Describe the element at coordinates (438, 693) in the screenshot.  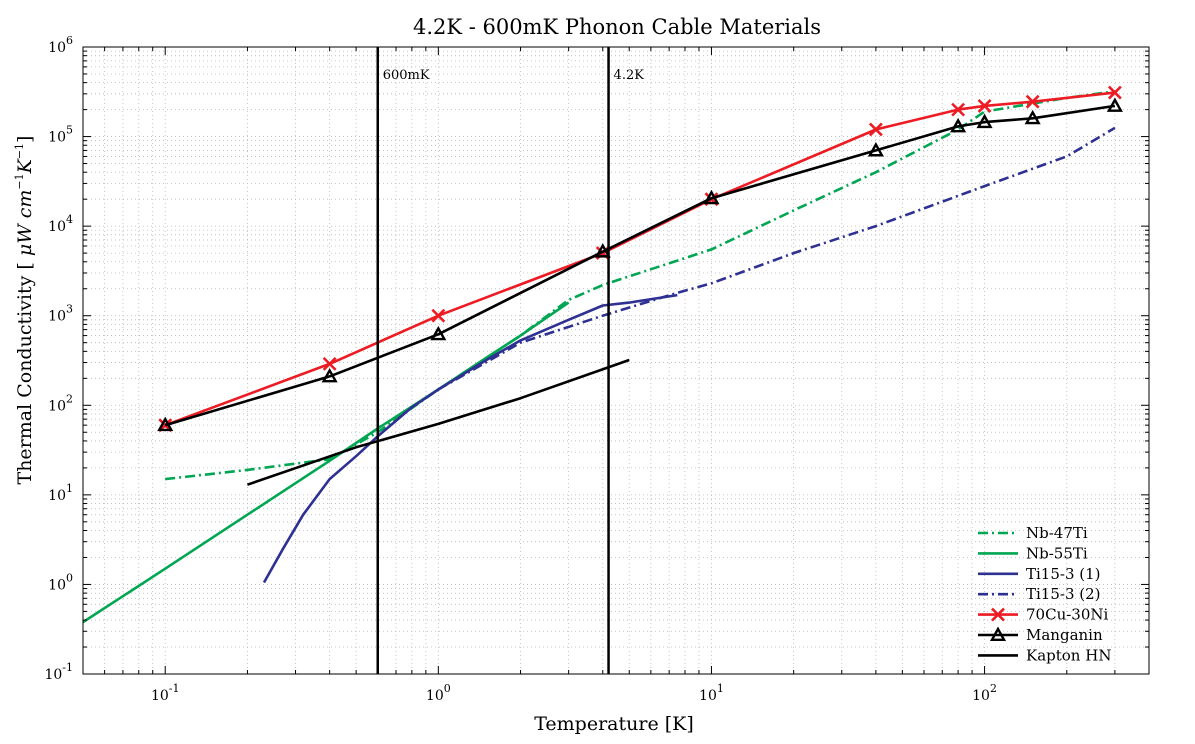
I see `x-tick-label: 10⁰` at that location.